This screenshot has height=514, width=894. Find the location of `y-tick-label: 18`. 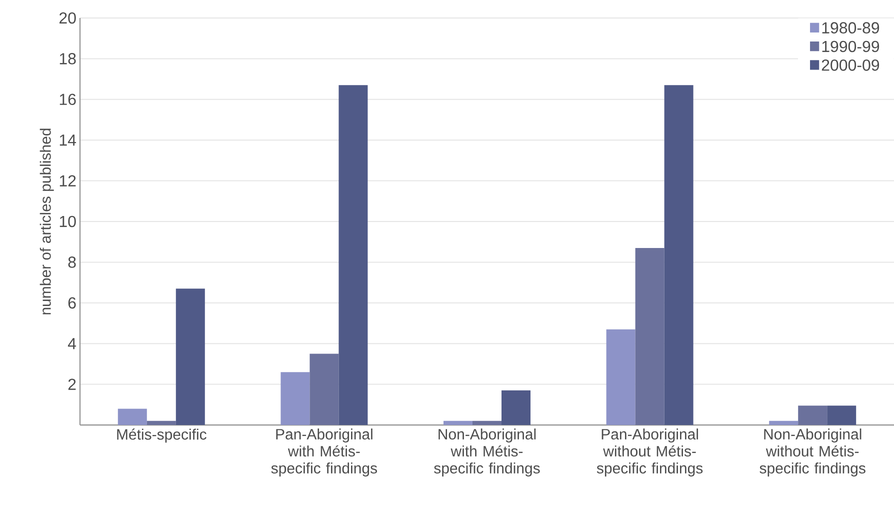

y-tick-label: 18 is located at coordinates (68, 58).